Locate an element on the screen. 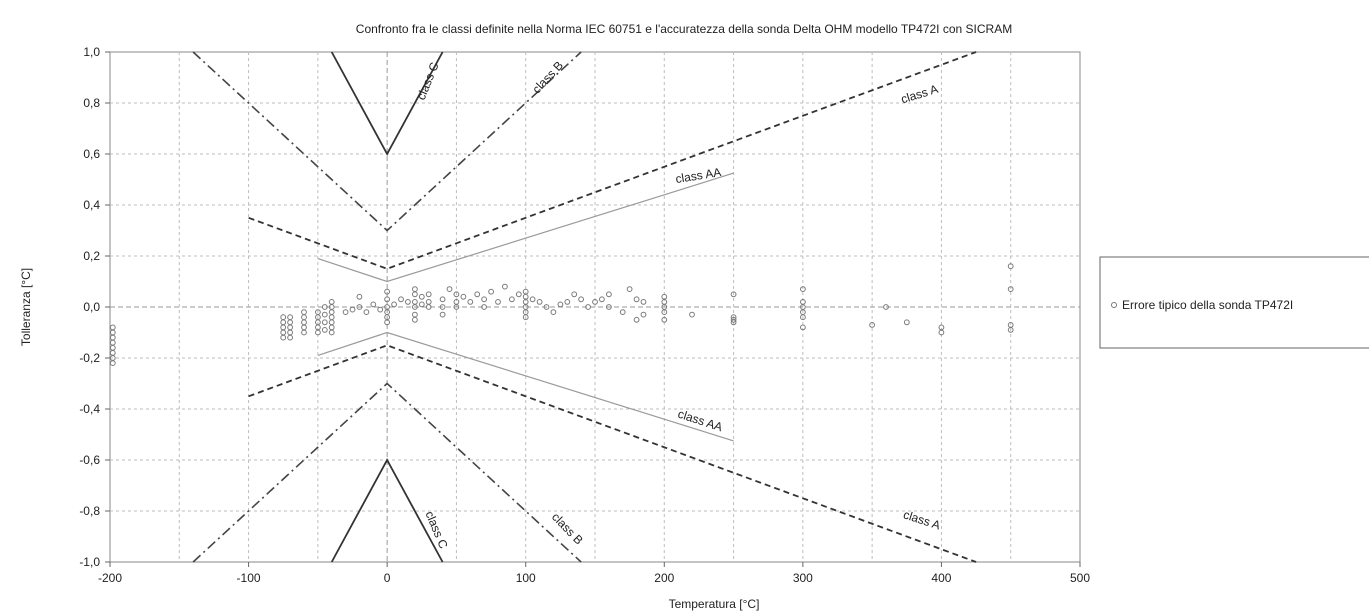  x-tick-label: 300 is located at coordinates (803, 578).